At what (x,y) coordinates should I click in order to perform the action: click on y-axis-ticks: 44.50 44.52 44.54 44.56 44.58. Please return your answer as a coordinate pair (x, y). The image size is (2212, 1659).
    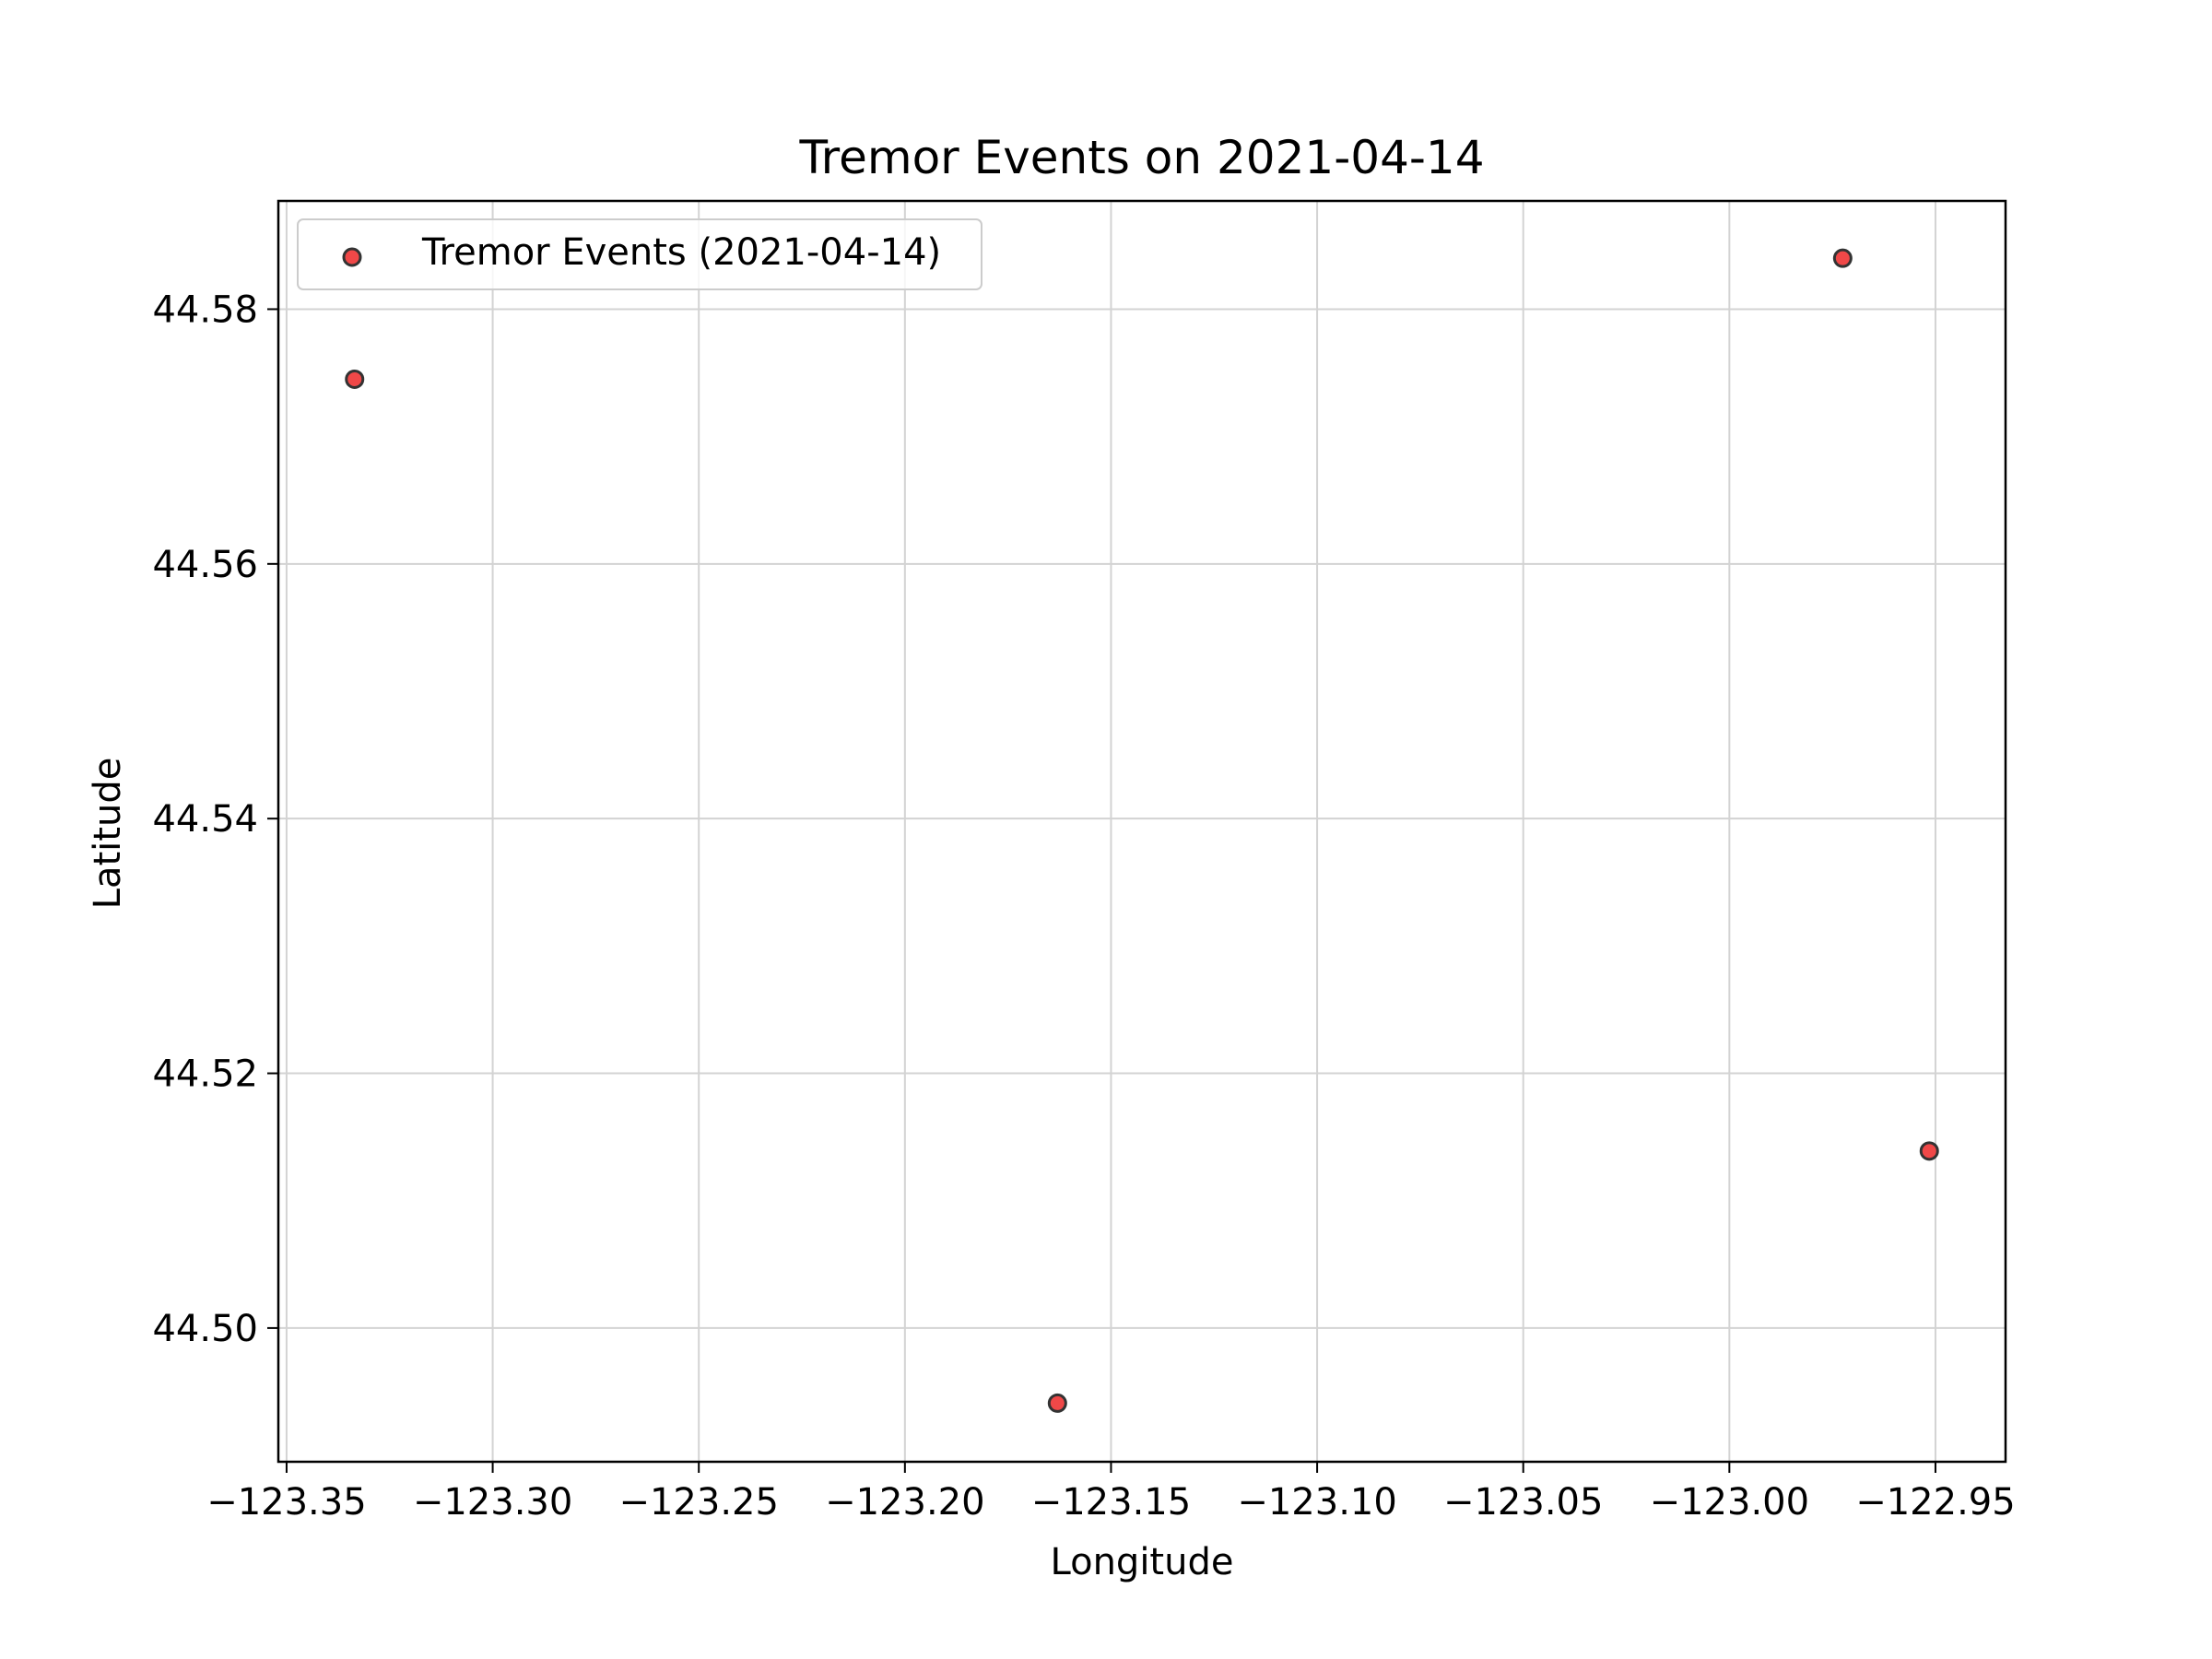
    Looking at the image, I should click on (215, 819).